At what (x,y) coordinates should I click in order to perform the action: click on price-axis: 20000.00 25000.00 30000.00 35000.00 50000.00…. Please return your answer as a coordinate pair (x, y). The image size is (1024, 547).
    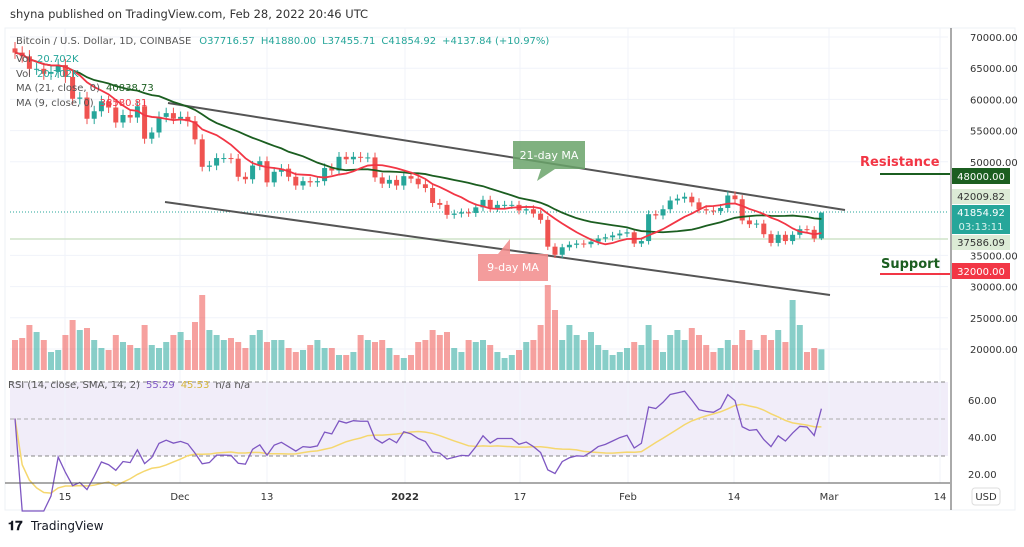
    Looking at the image, I should click on (985, 269).